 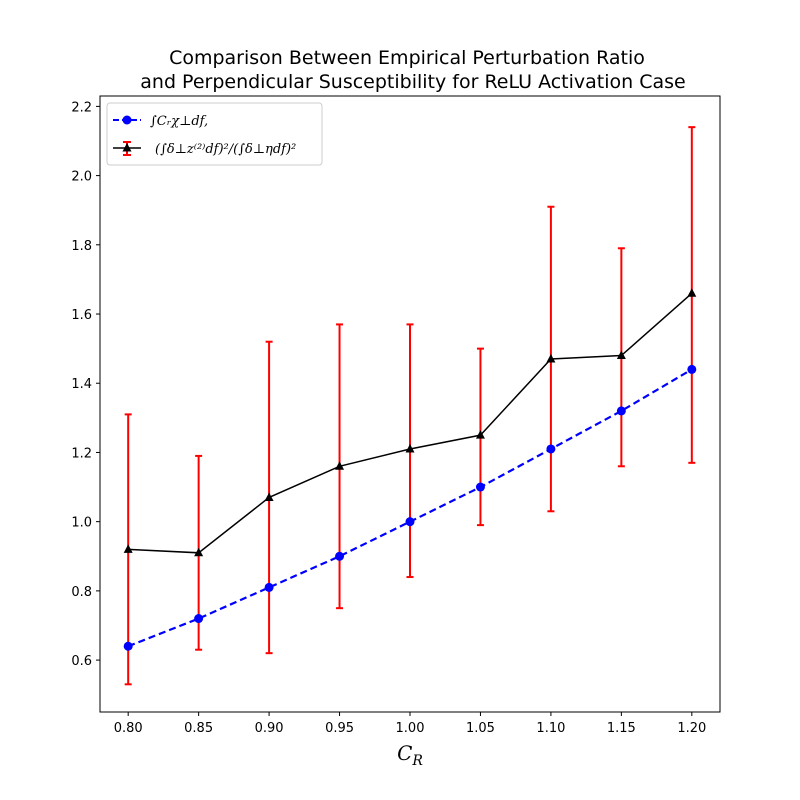 What do you see at coordinates (81, 246) in the screenshot?
I see `y-tick-label: 1.8` at bounding box center [81, 246].